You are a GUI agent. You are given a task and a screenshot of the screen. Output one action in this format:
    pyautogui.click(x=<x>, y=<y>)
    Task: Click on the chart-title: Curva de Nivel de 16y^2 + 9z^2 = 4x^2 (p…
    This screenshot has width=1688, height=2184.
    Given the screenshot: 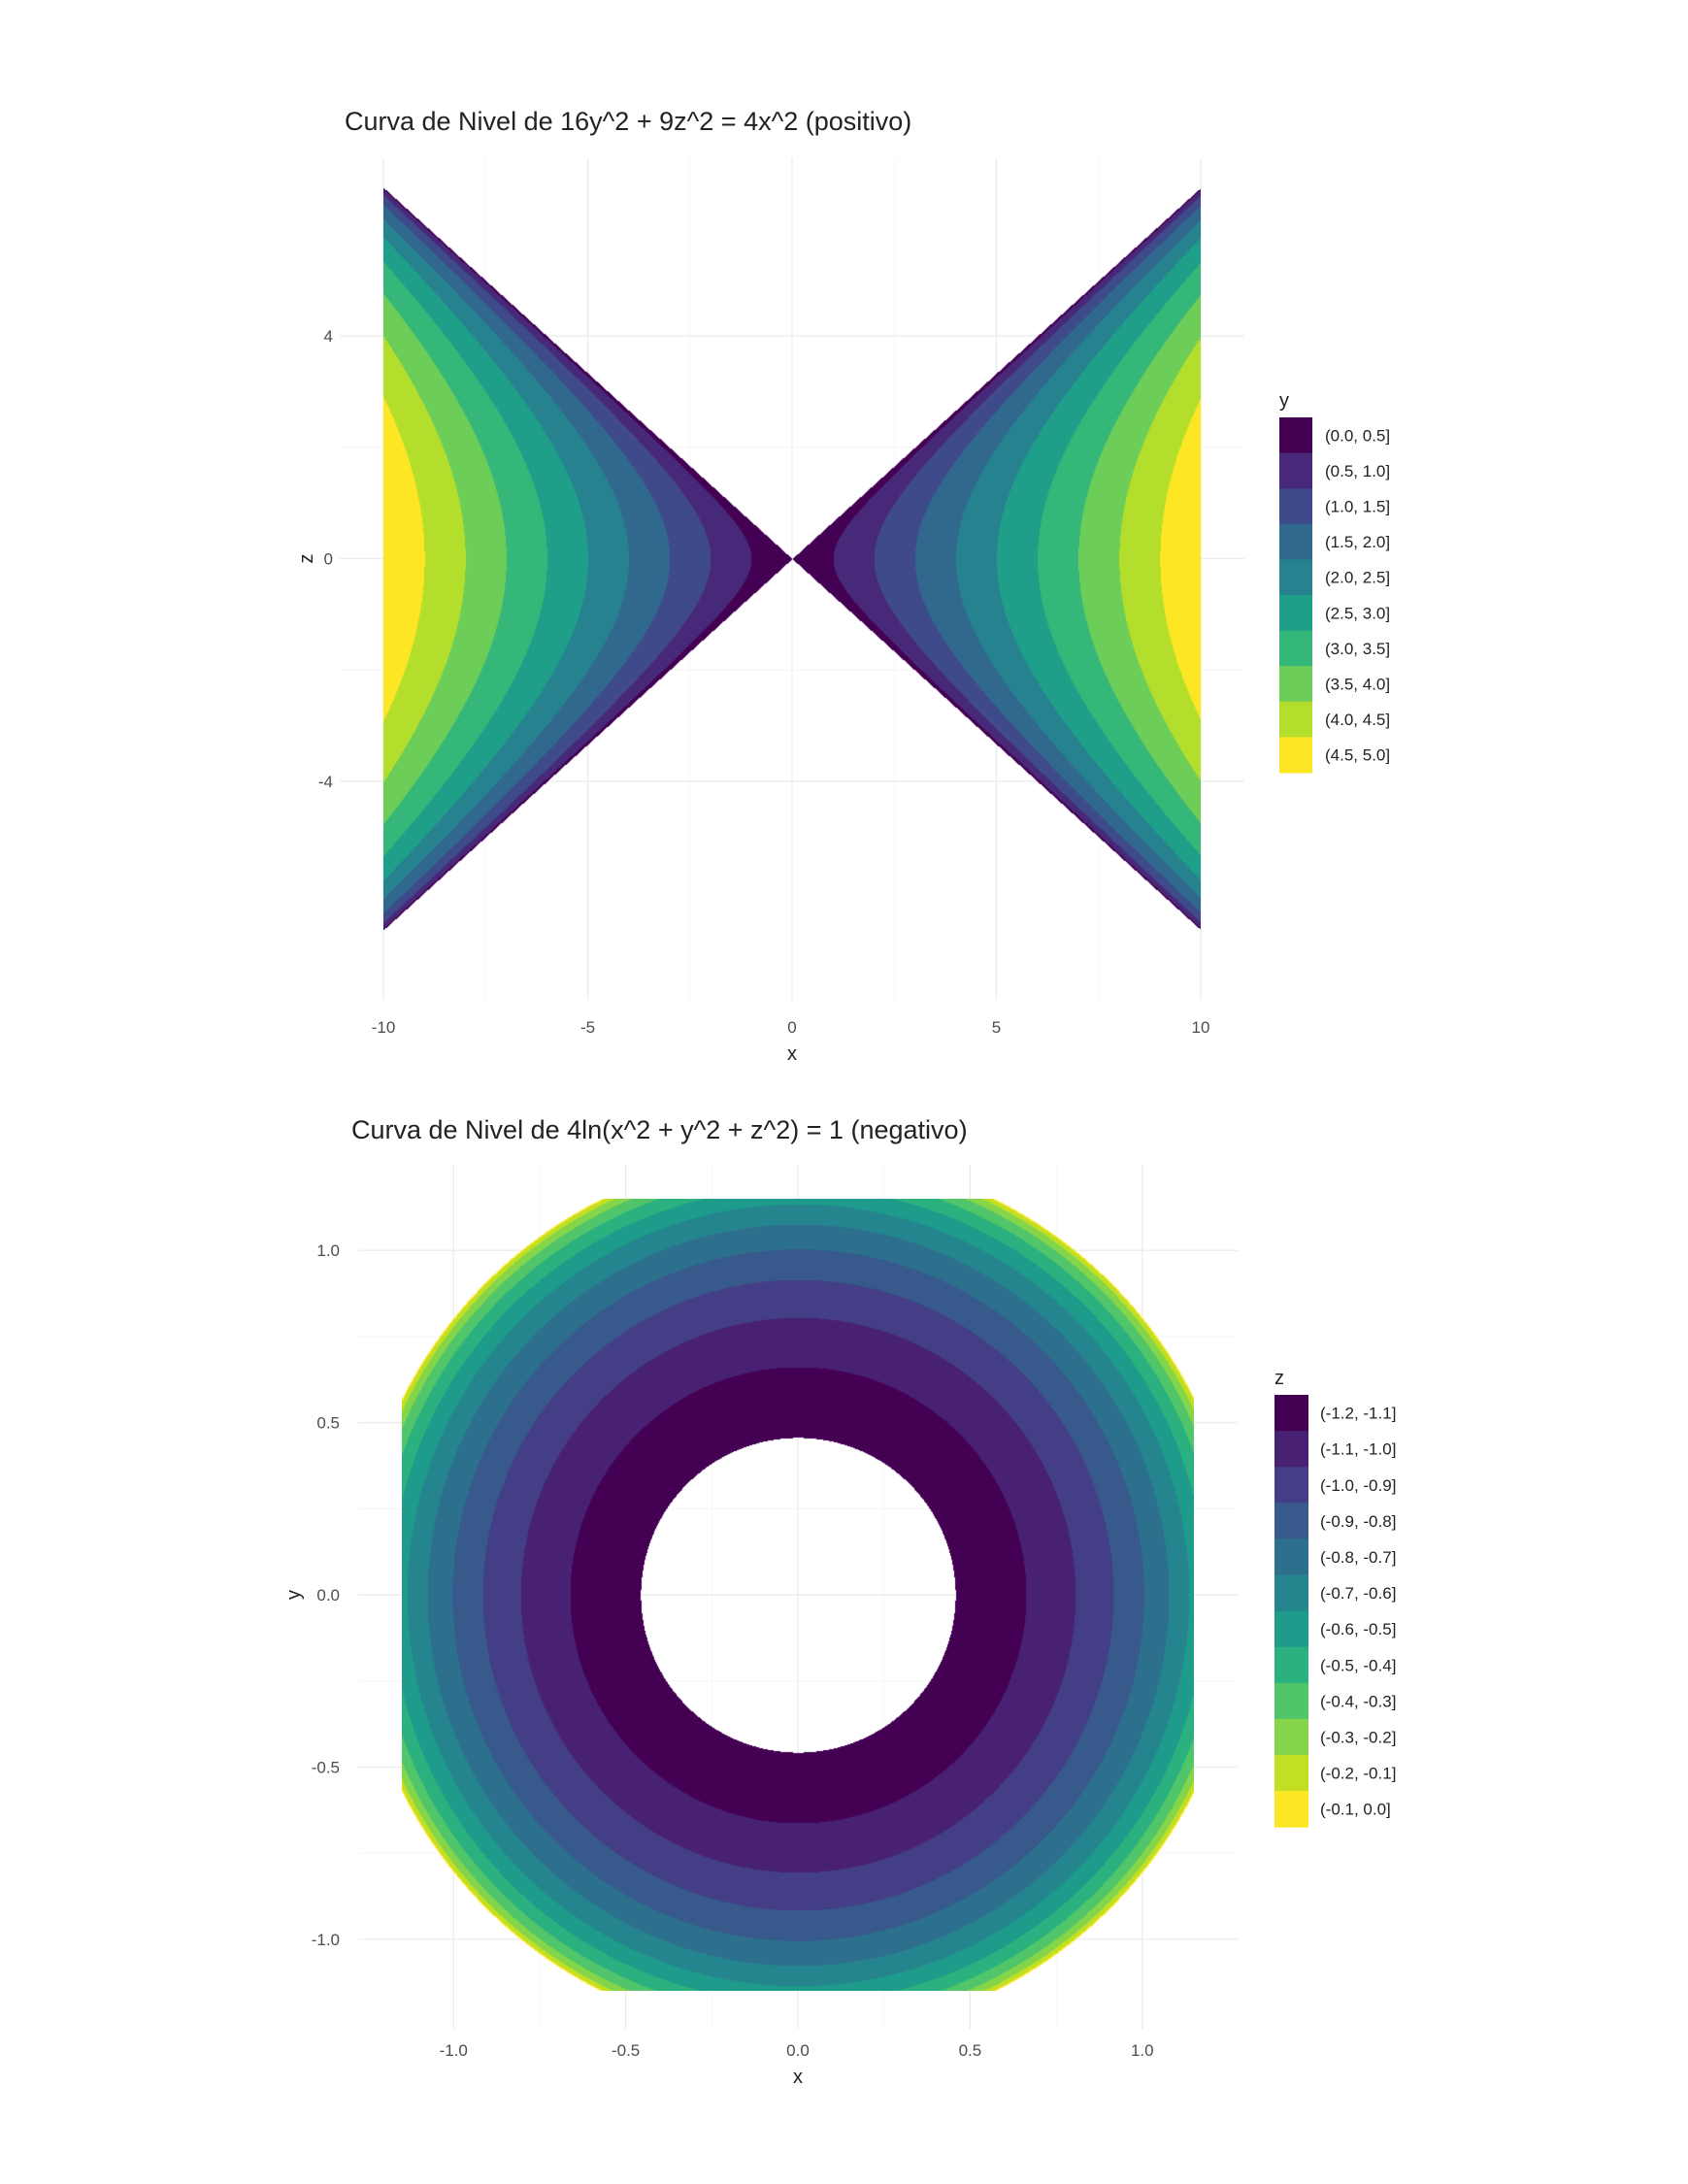 What is the action you would take?
    pyautogui.click(x=628, y=121)
    